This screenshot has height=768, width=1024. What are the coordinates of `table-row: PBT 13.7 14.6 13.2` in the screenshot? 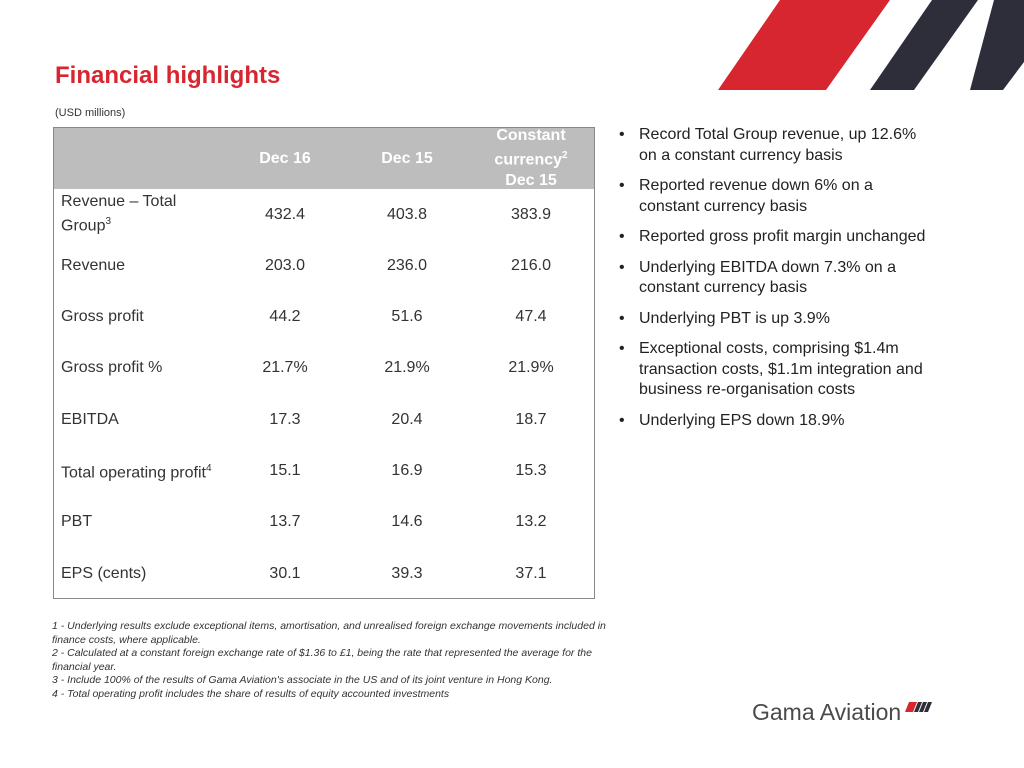 It's located at (324, 522).